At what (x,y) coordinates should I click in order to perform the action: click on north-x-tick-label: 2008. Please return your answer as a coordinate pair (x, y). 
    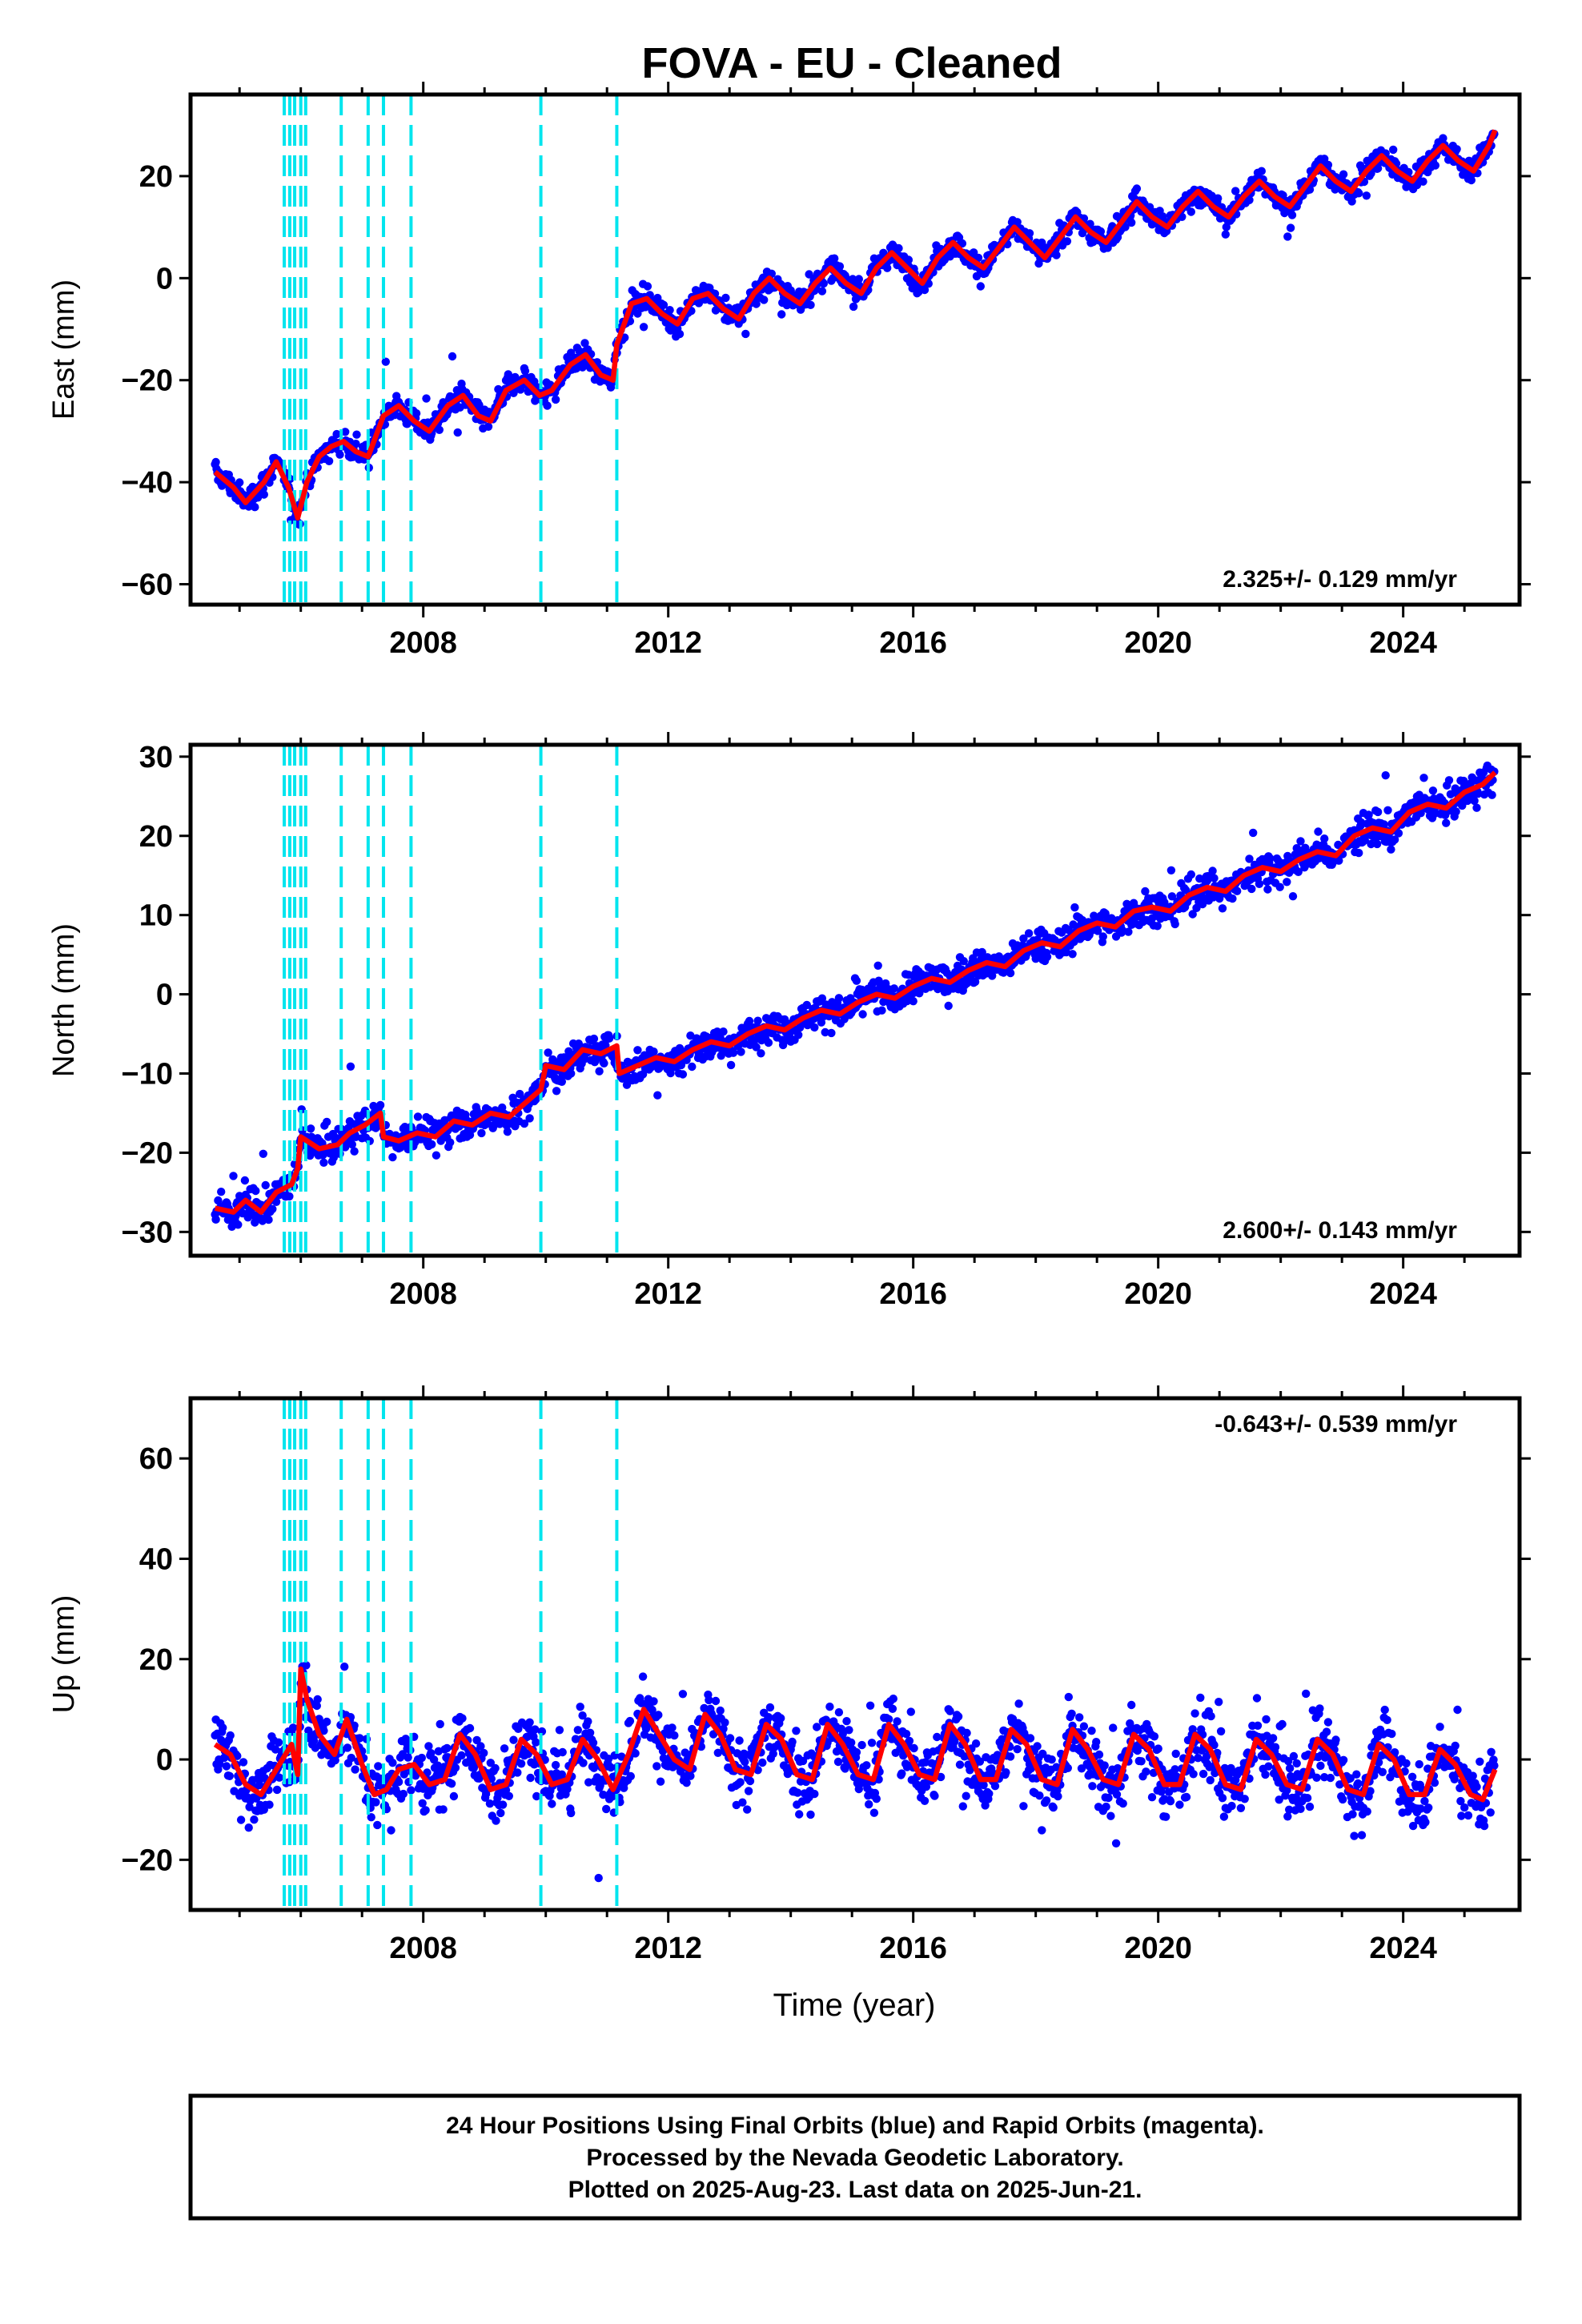
    Looking at the image, I should click on (423, 1294).